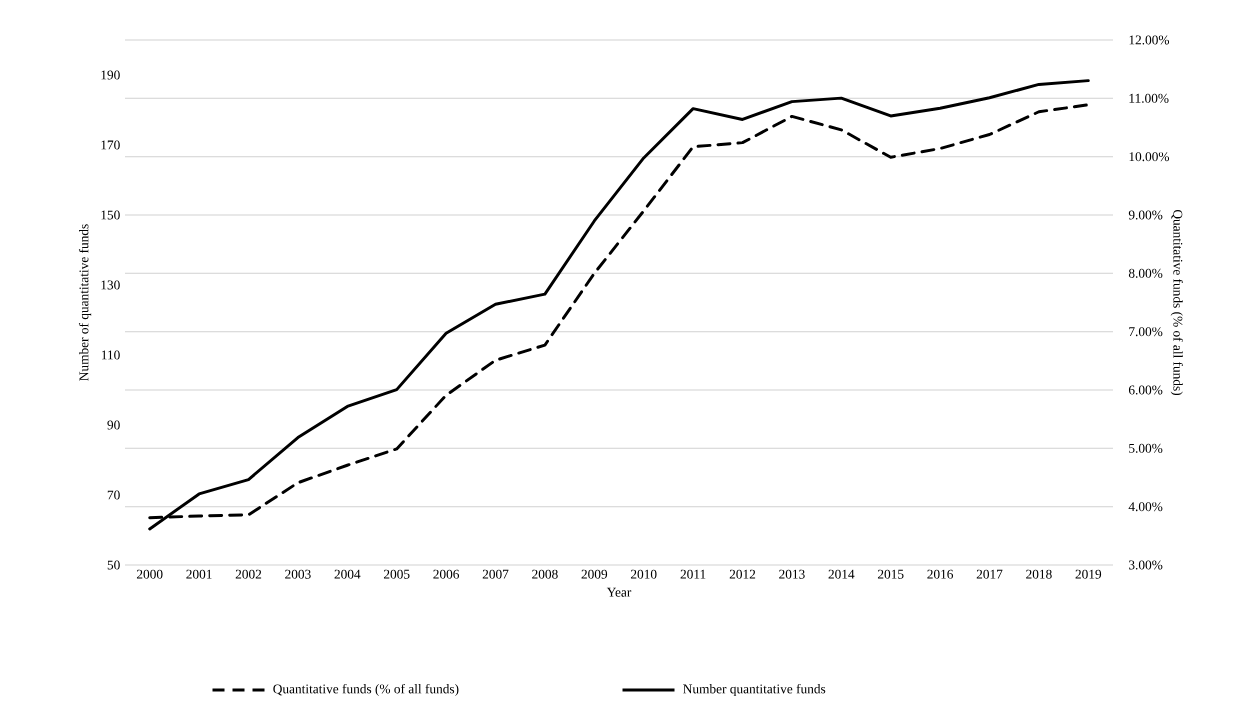 The height and width of the screenshot is (715, 1245). What do you see at coordinates (619, 592) in the screenshot?
I see `x-axis-title: Year` at bounding box center [619, 592].